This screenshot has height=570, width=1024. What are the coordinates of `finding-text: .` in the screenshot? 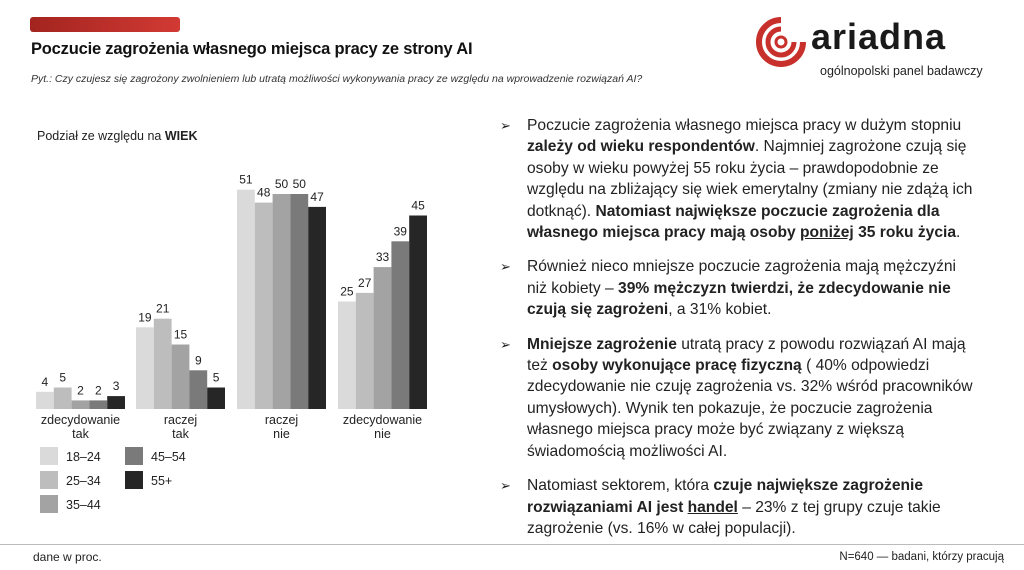 It's located at (958, 233).